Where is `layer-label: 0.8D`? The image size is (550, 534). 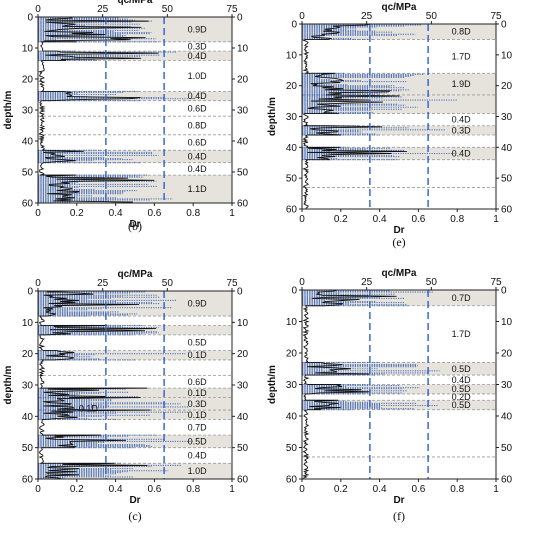 layer-label: 0.8D is located at coordinates (462, 32).